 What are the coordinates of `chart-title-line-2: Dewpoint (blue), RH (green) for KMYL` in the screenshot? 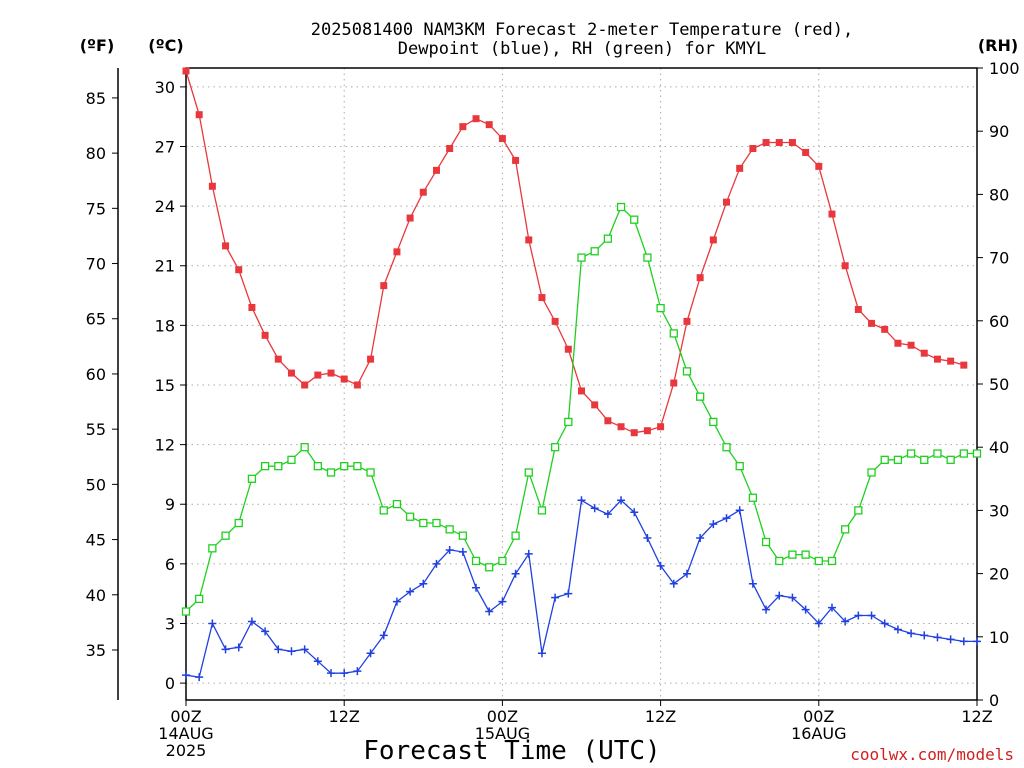 It's located at (582, 49).